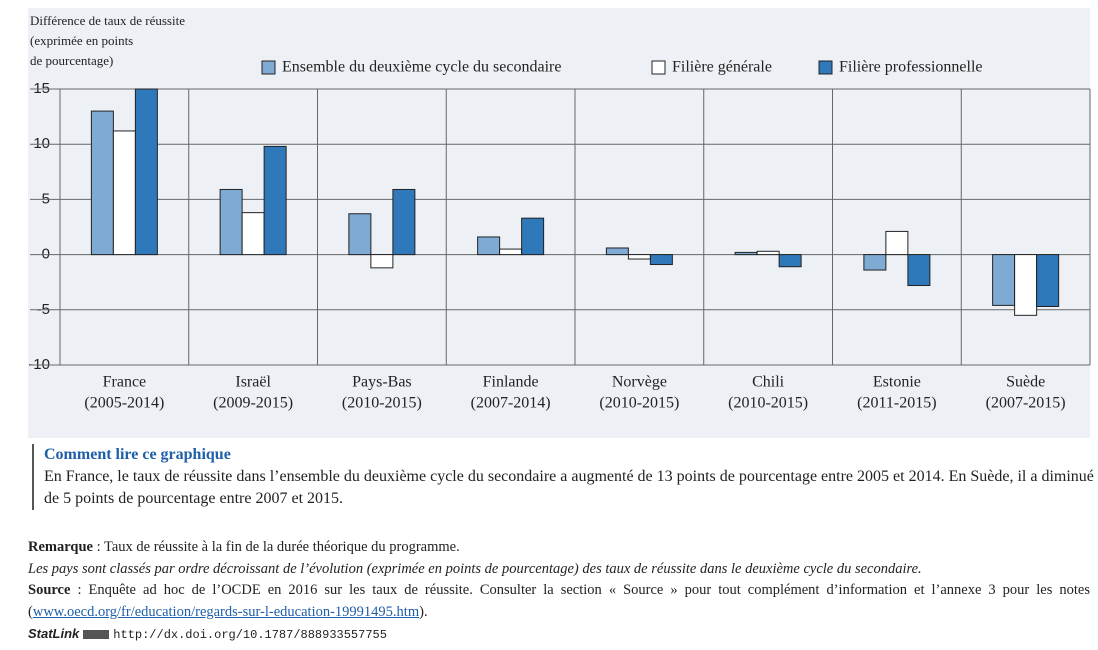  What do you see at coordinates (96, 635) in the screenshot?
I see `statlink-icon` at bounding box center [96, 635].